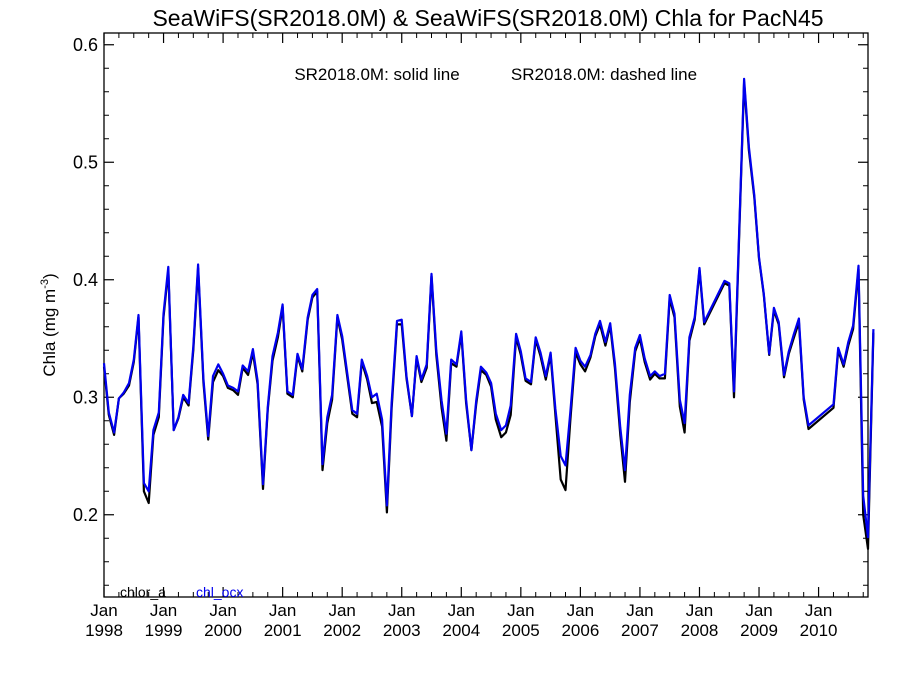  Describe the element at coordinates (700, 630) in the screenshot. I see `x-tick-year-label: 2008` at that location.